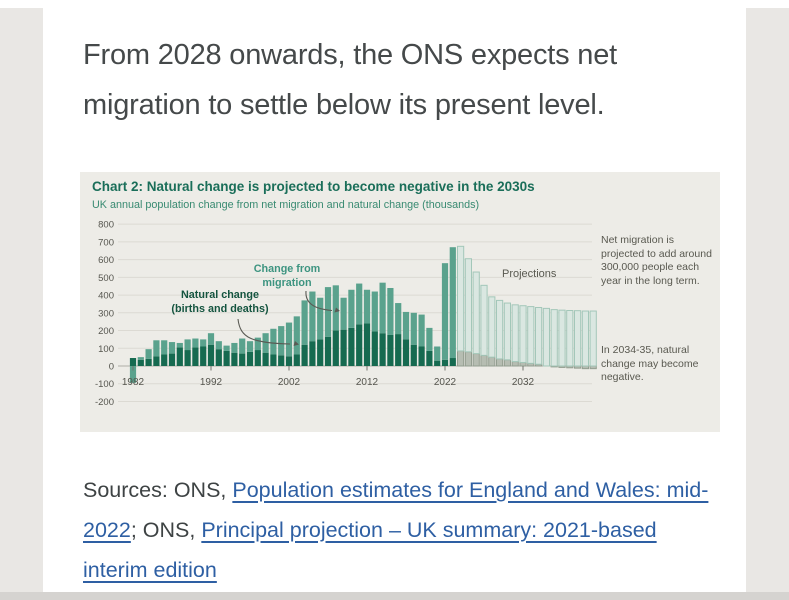 This screenshot has width=789, height=600. I want to click on bar-net-migration-2001, so click(281, 341).